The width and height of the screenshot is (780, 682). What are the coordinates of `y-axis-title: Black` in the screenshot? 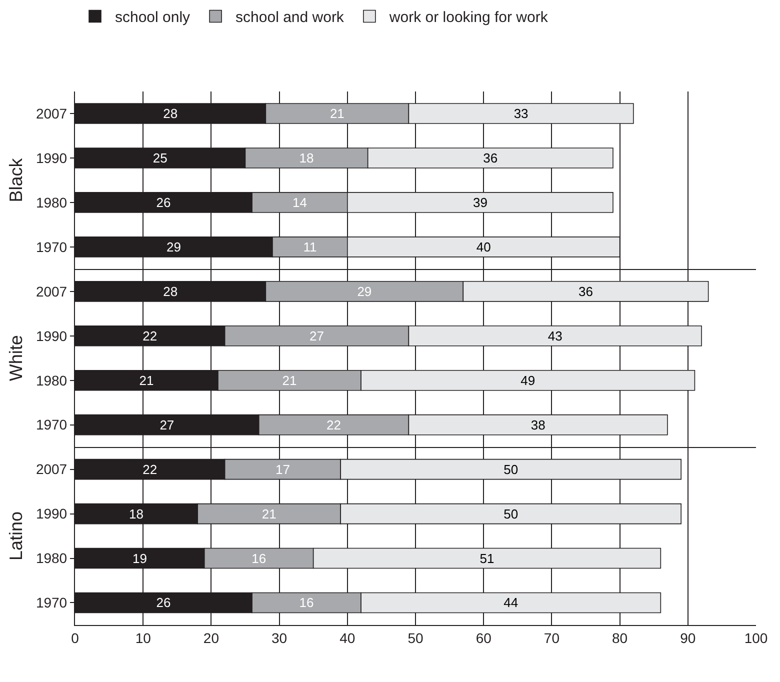 It's located at (16, 179).